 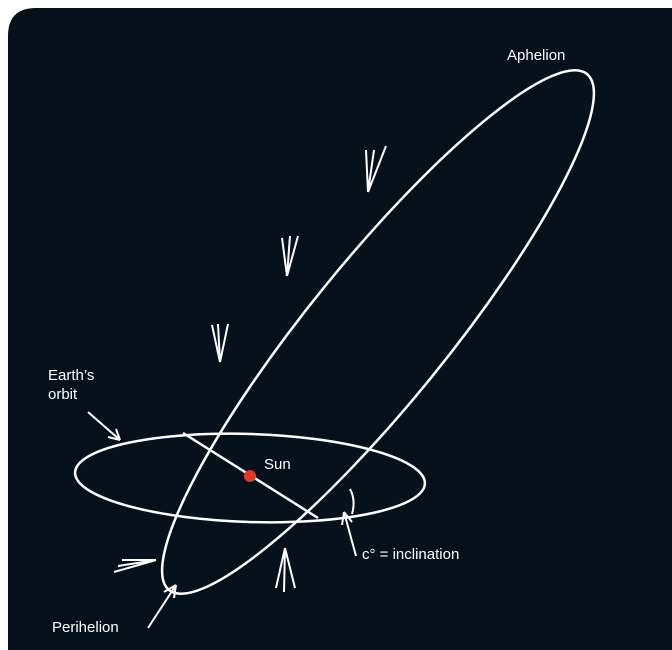 I want to click on label-earth-orbit: Earth’s, so click(x=71, y=375).